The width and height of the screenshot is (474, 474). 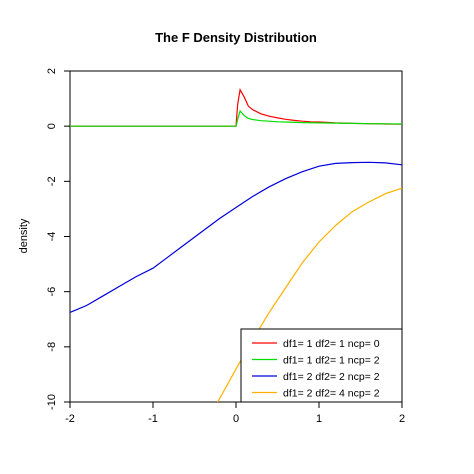 What do you see at coordinates (331, 344) in the screenshot?
I see `legend-label-1: df1= 1 df2= 1 ncp= 0` at bounding box center [331, 344].